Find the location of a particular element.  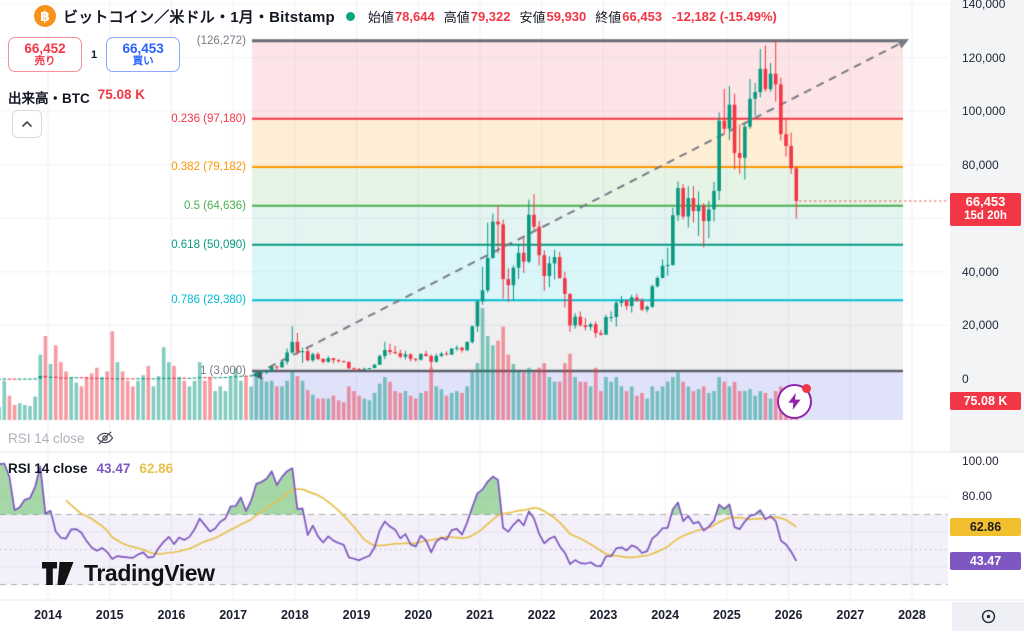

price-axis-tick: 20,000 is located at coordinates (980, 325).